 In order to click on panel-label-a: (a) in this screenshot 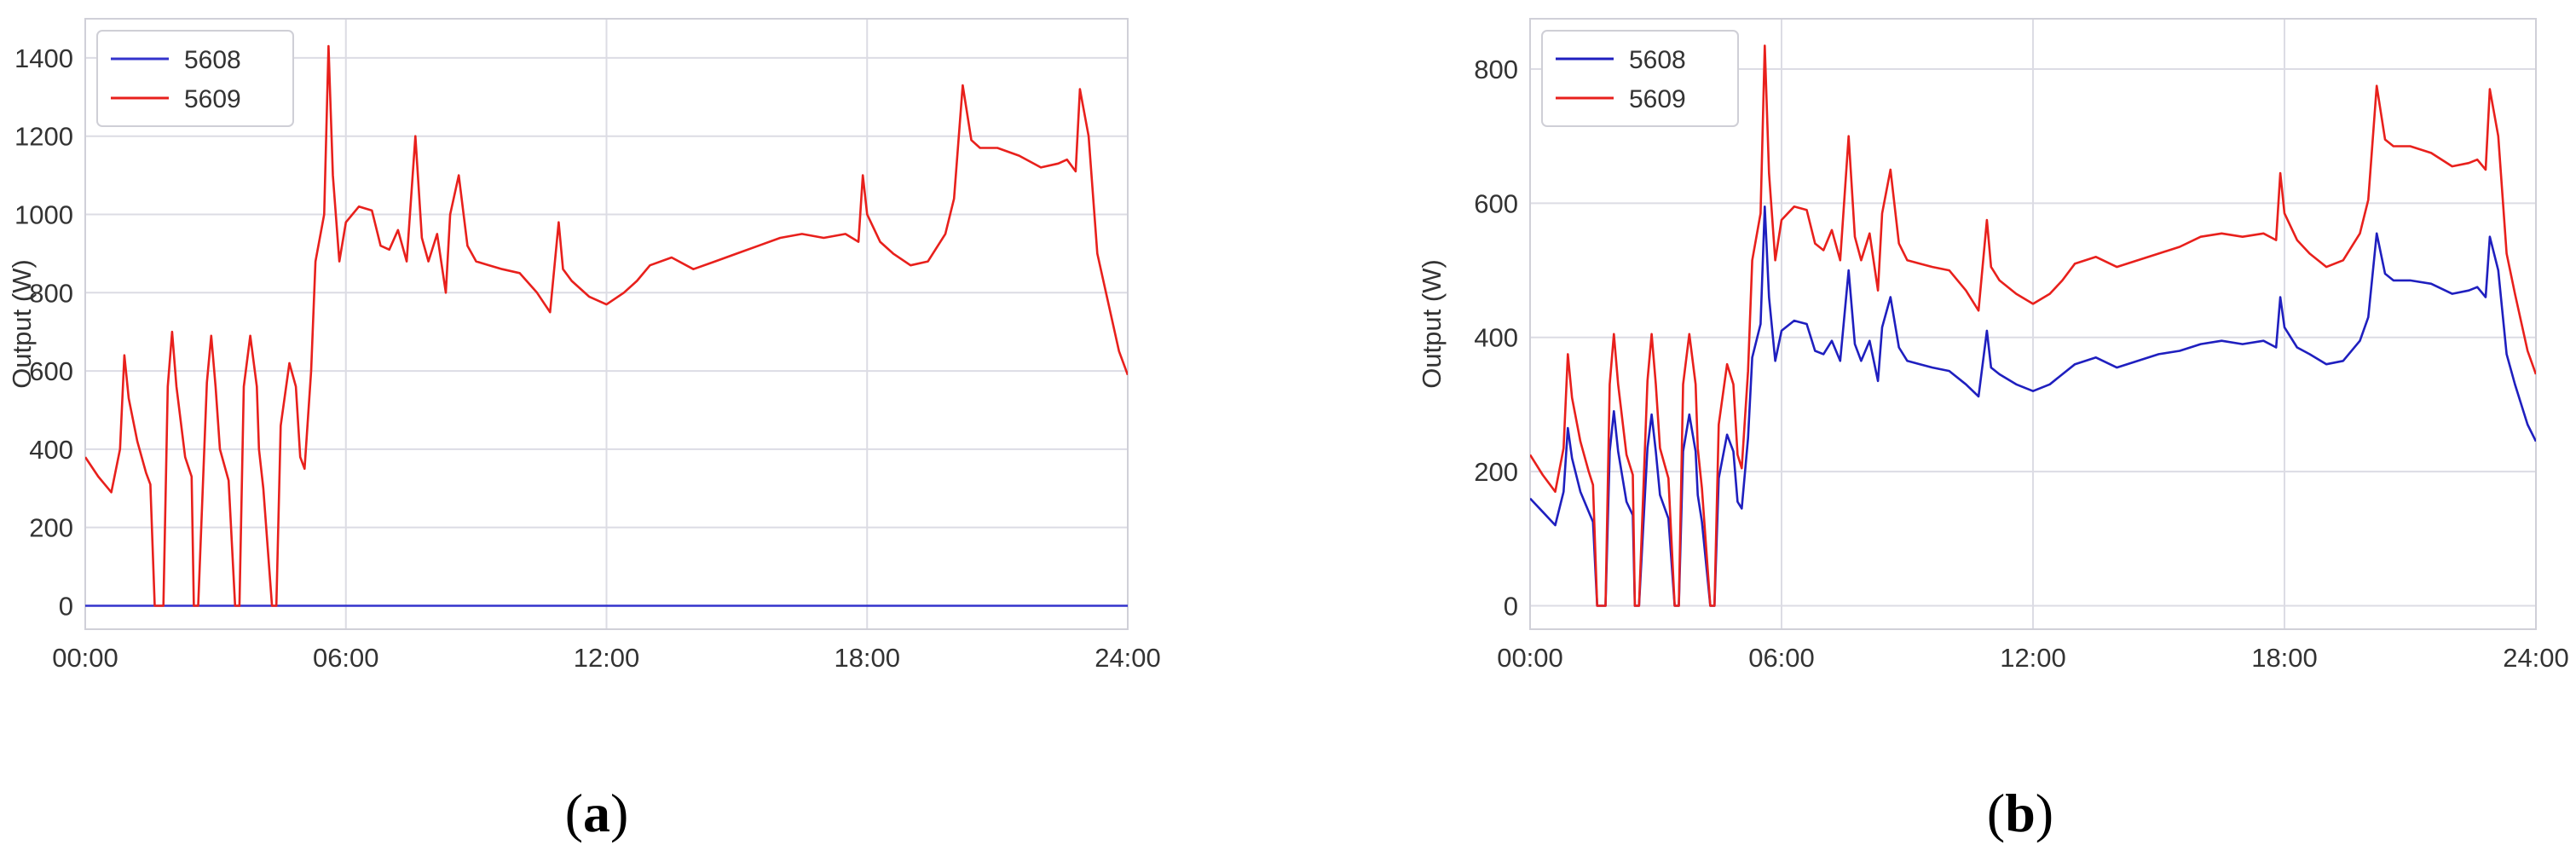, I will do `click(597, 813)`.